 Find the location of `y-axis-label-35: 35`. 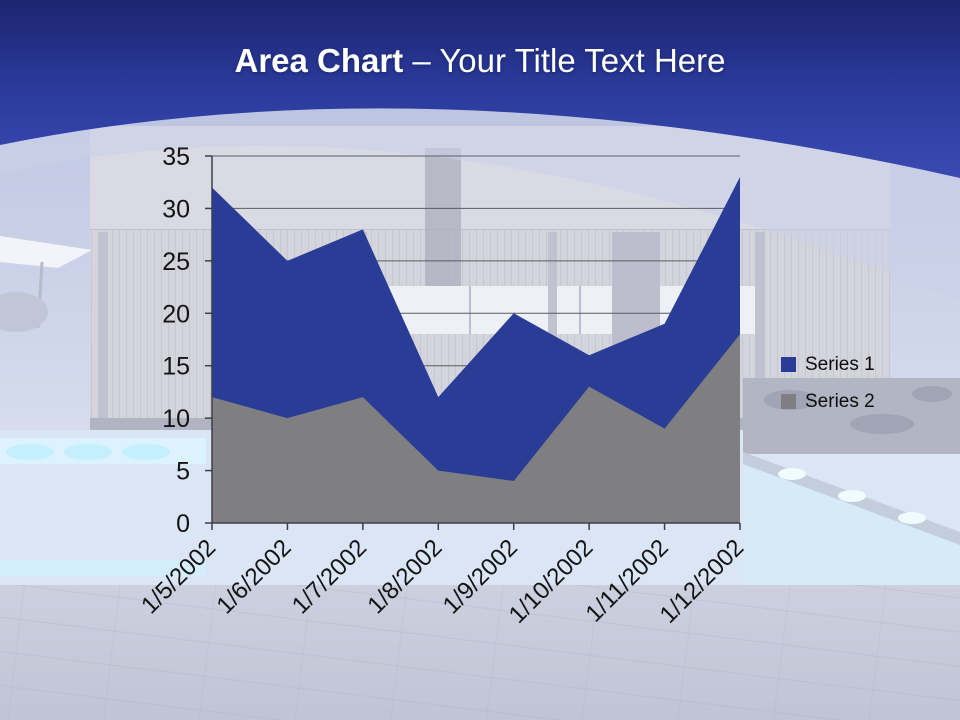

y-axis-label-35: 35 is located at coordinates (176, 157).